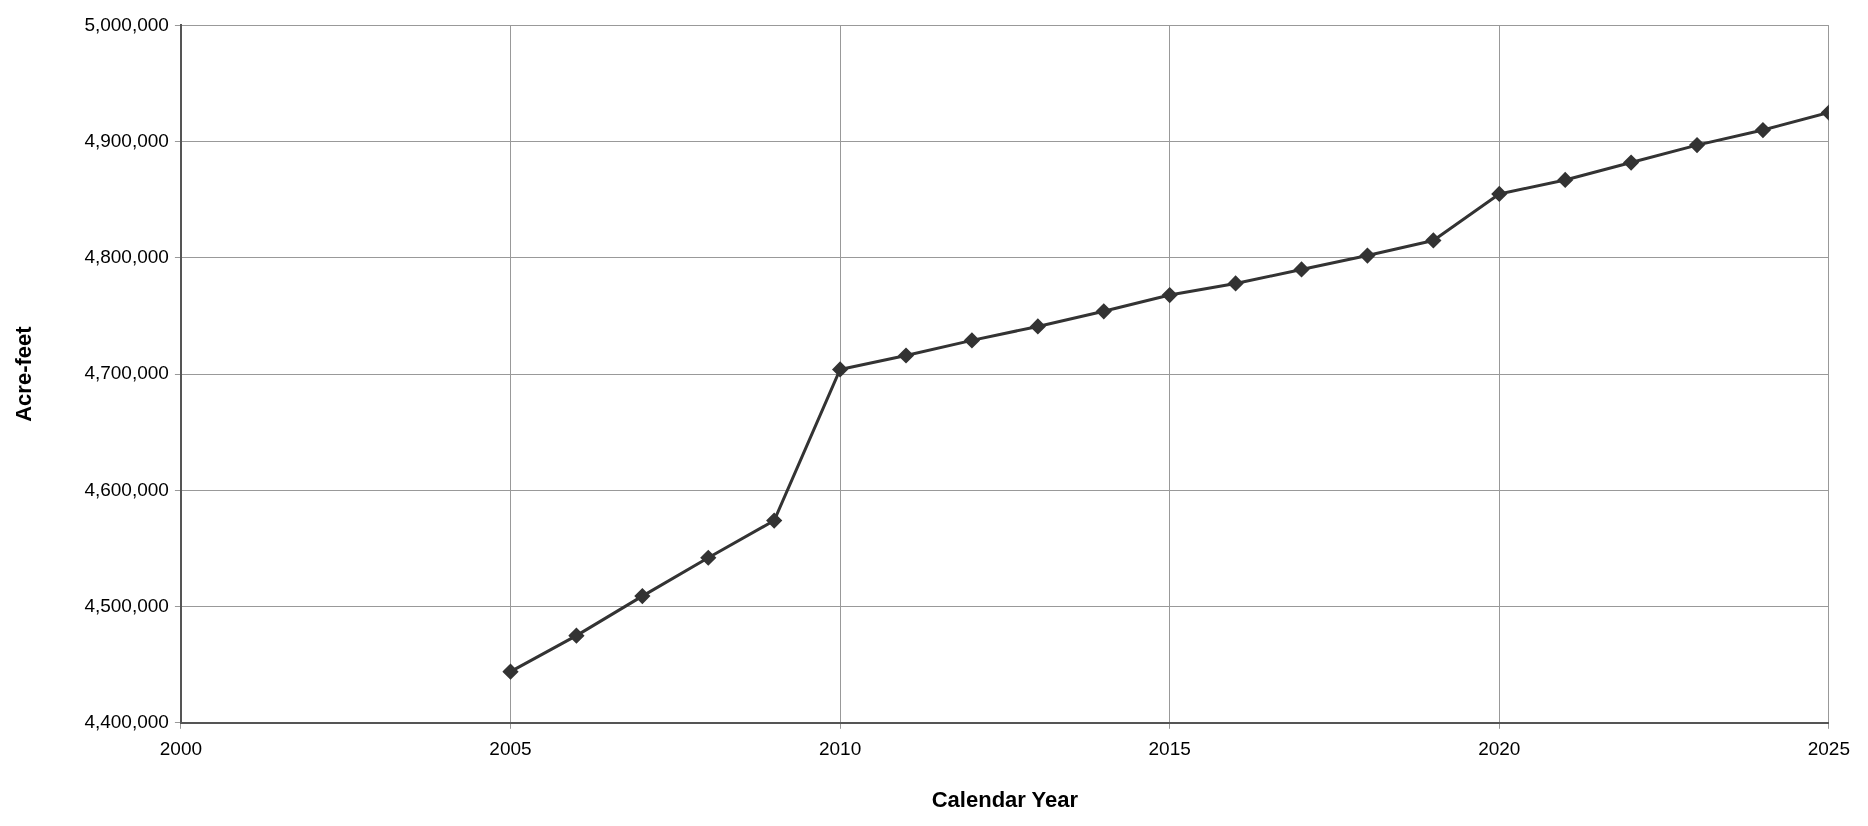 The width and height of the screenshot is (1868, 826). Describe the element at coordinates (24, 373) in the screenshot. I see `y-axis-title: Acre-feet` at that location.